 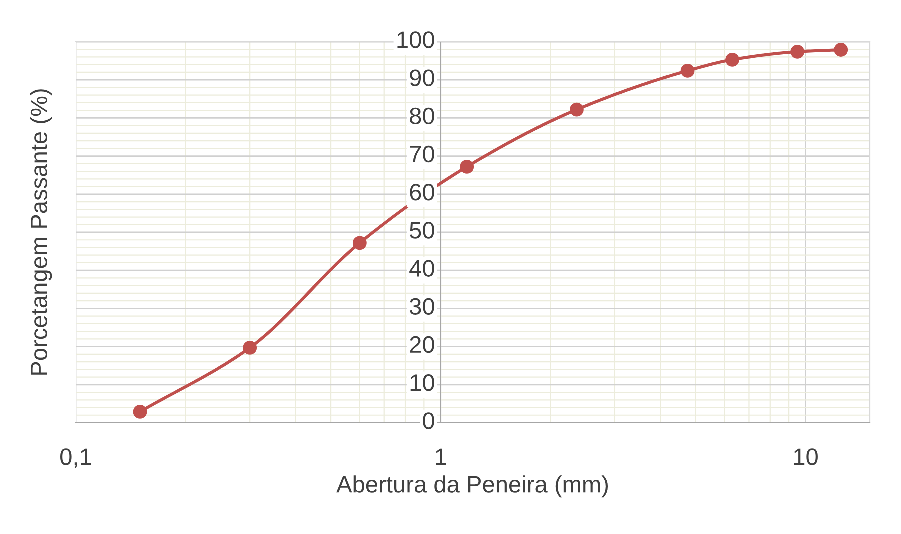 What do you see at coordinates (422, 268) in the screenshot?
I see `y-tick-label: 40` at bounding box center [422, 268].